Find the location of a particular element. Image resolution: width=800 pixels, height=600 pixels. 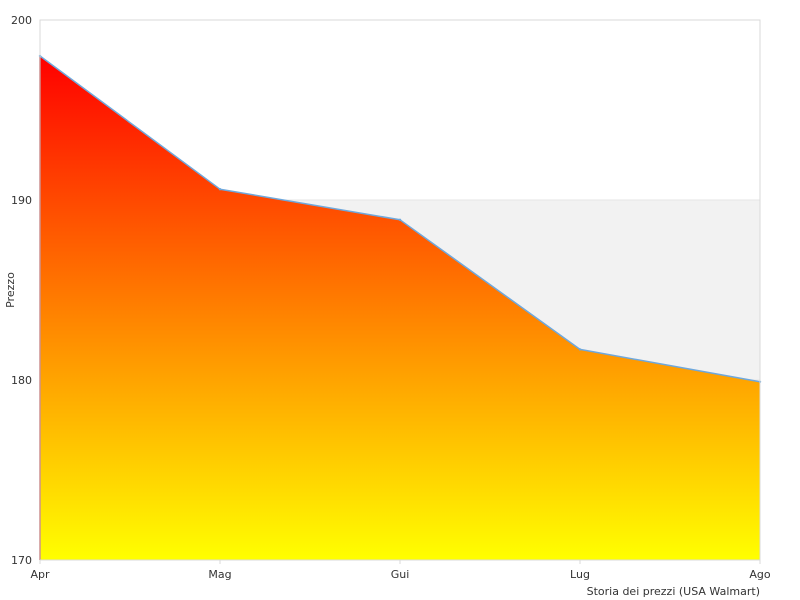

y-axis-title: Prezzo is located at coordinates (10, 290).